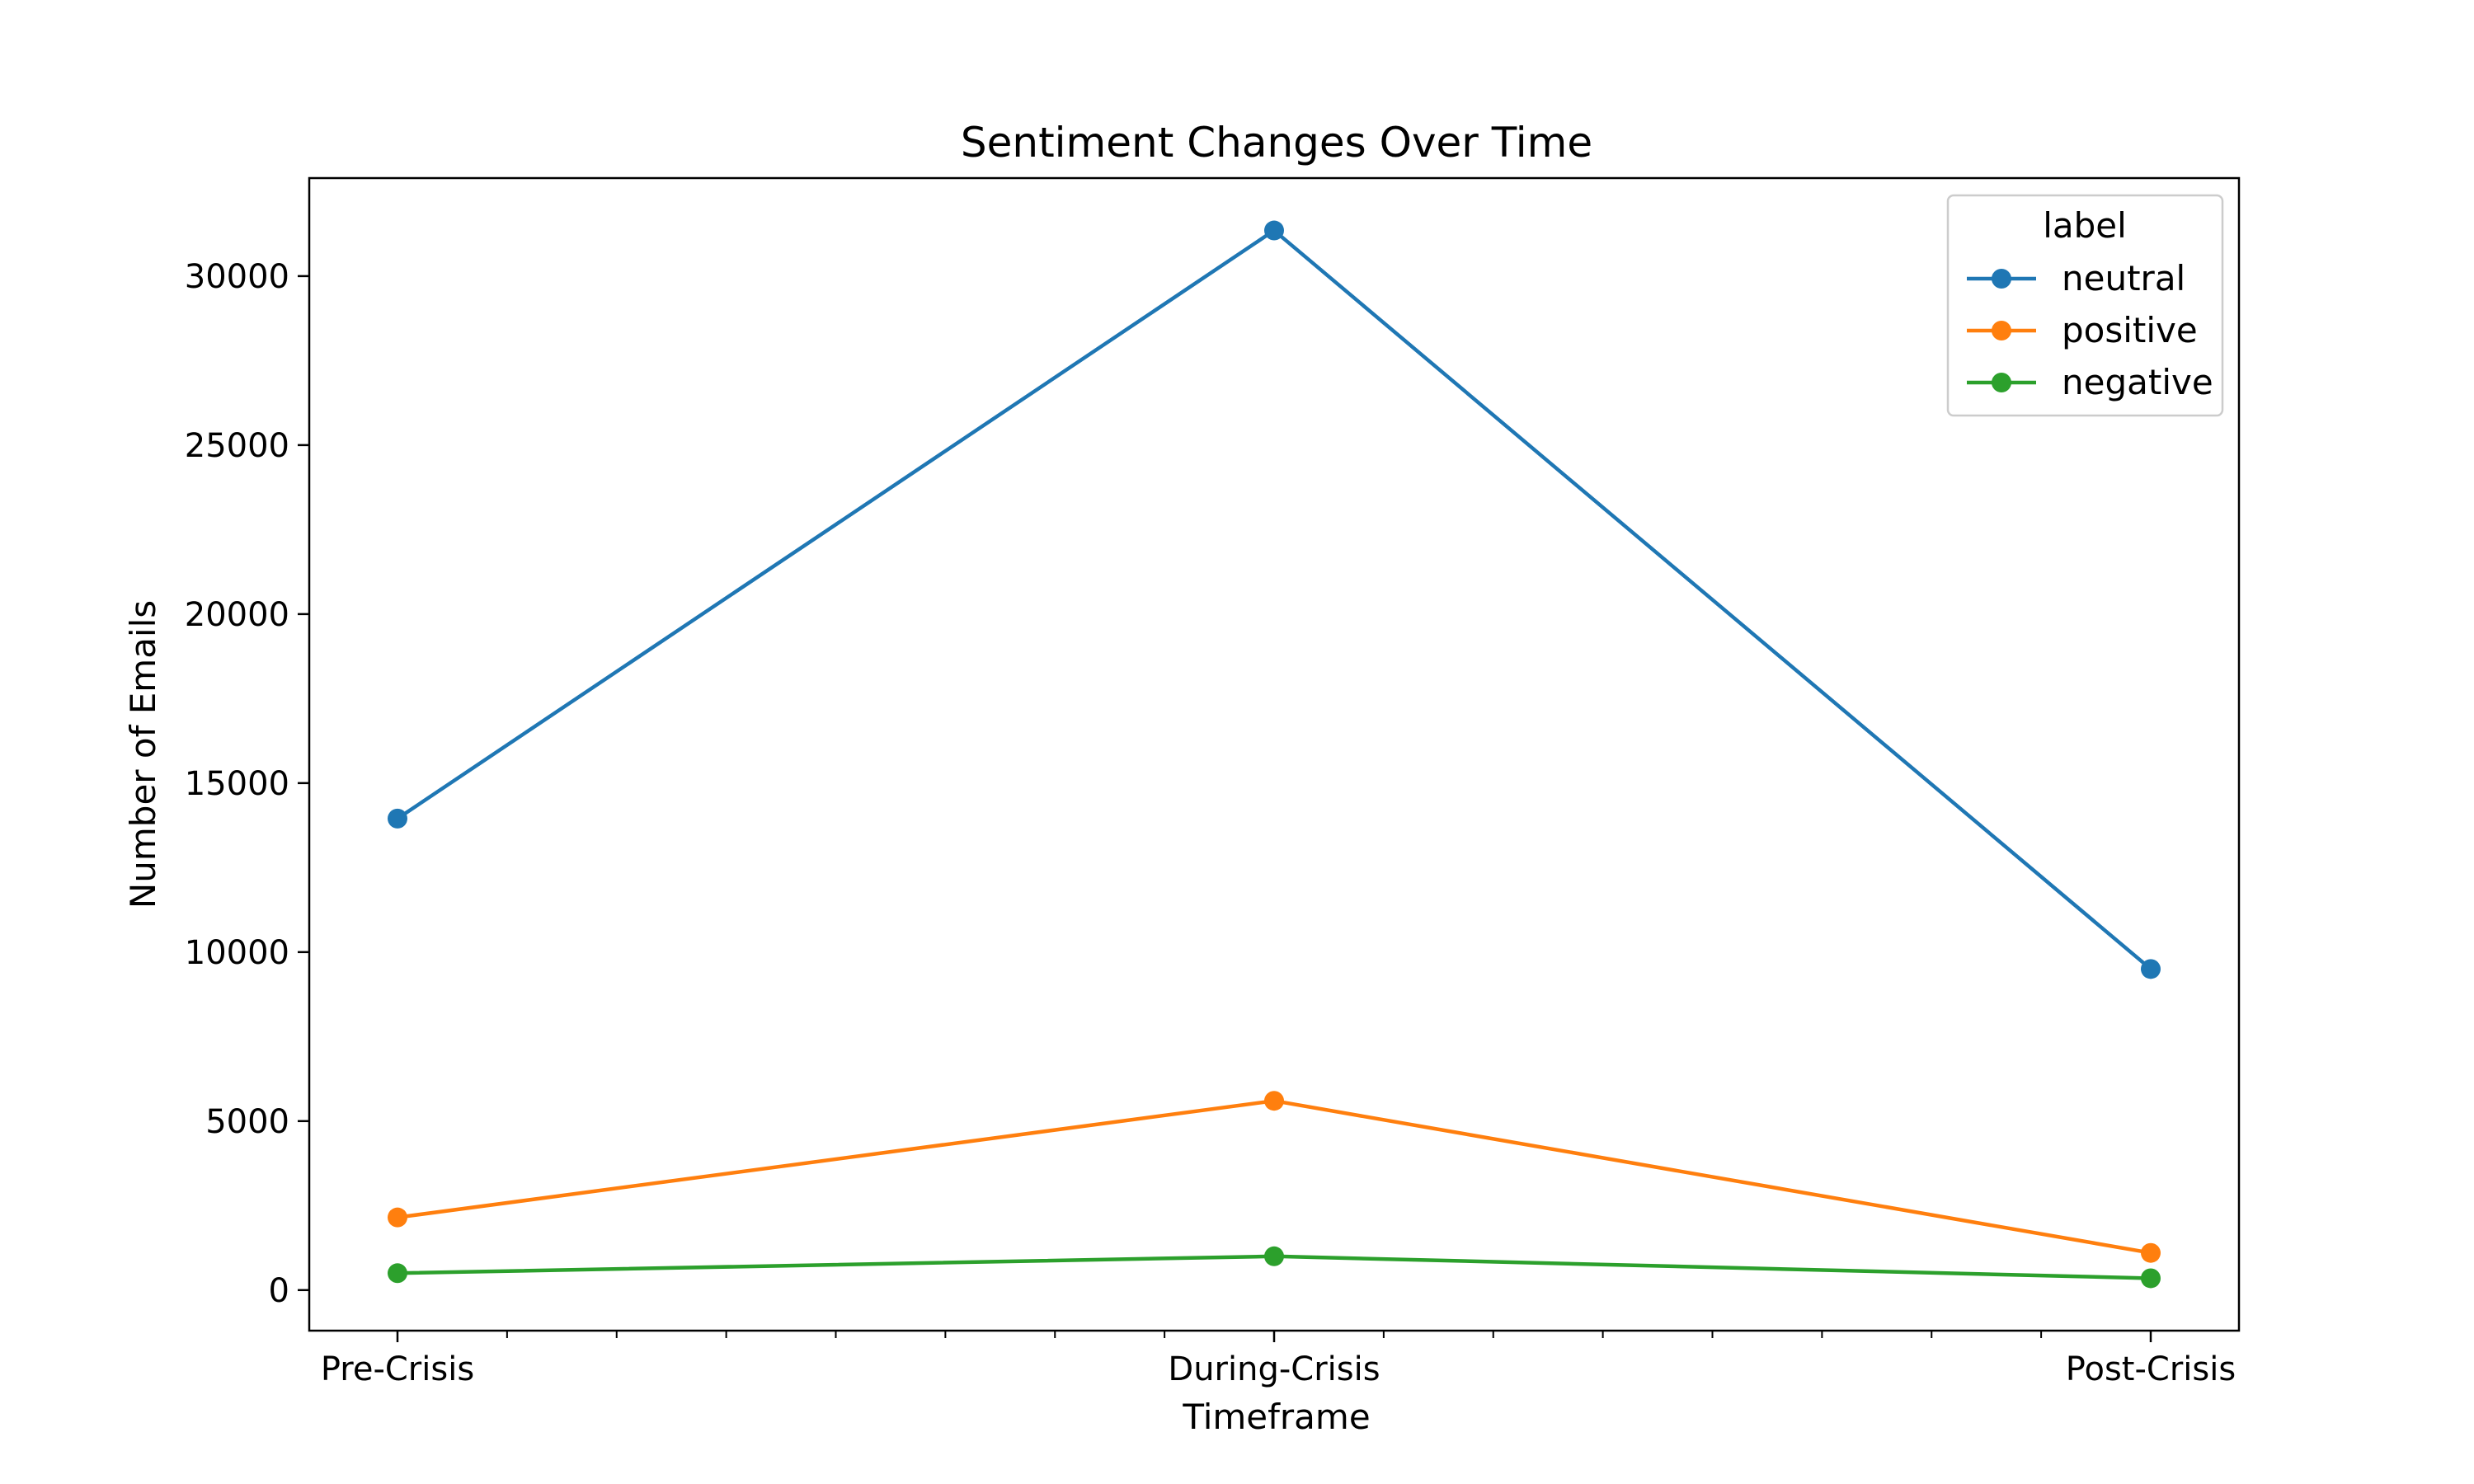 This screenshot has width=2474, height=1484. What do you see at coordinates (2001, 279) in the screenshot?
I see `legend-marker-neutral` at bounding box center [2001, 279].